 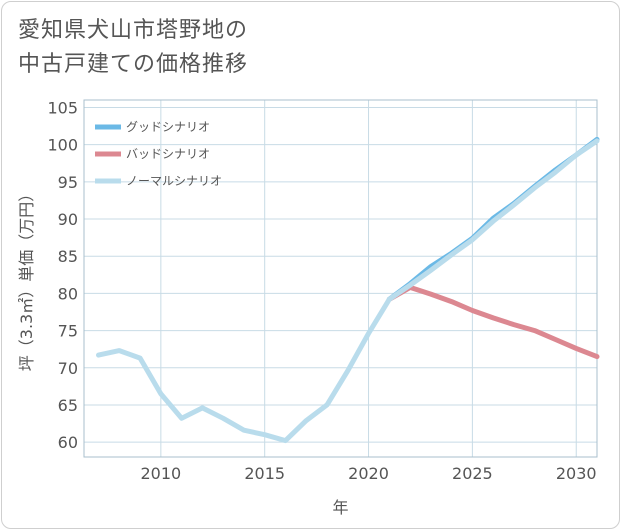 What do you see at coordinates (340, 507) in the screenshot?
I see `x-axis-label: 年` at bounding box center [340, 507].